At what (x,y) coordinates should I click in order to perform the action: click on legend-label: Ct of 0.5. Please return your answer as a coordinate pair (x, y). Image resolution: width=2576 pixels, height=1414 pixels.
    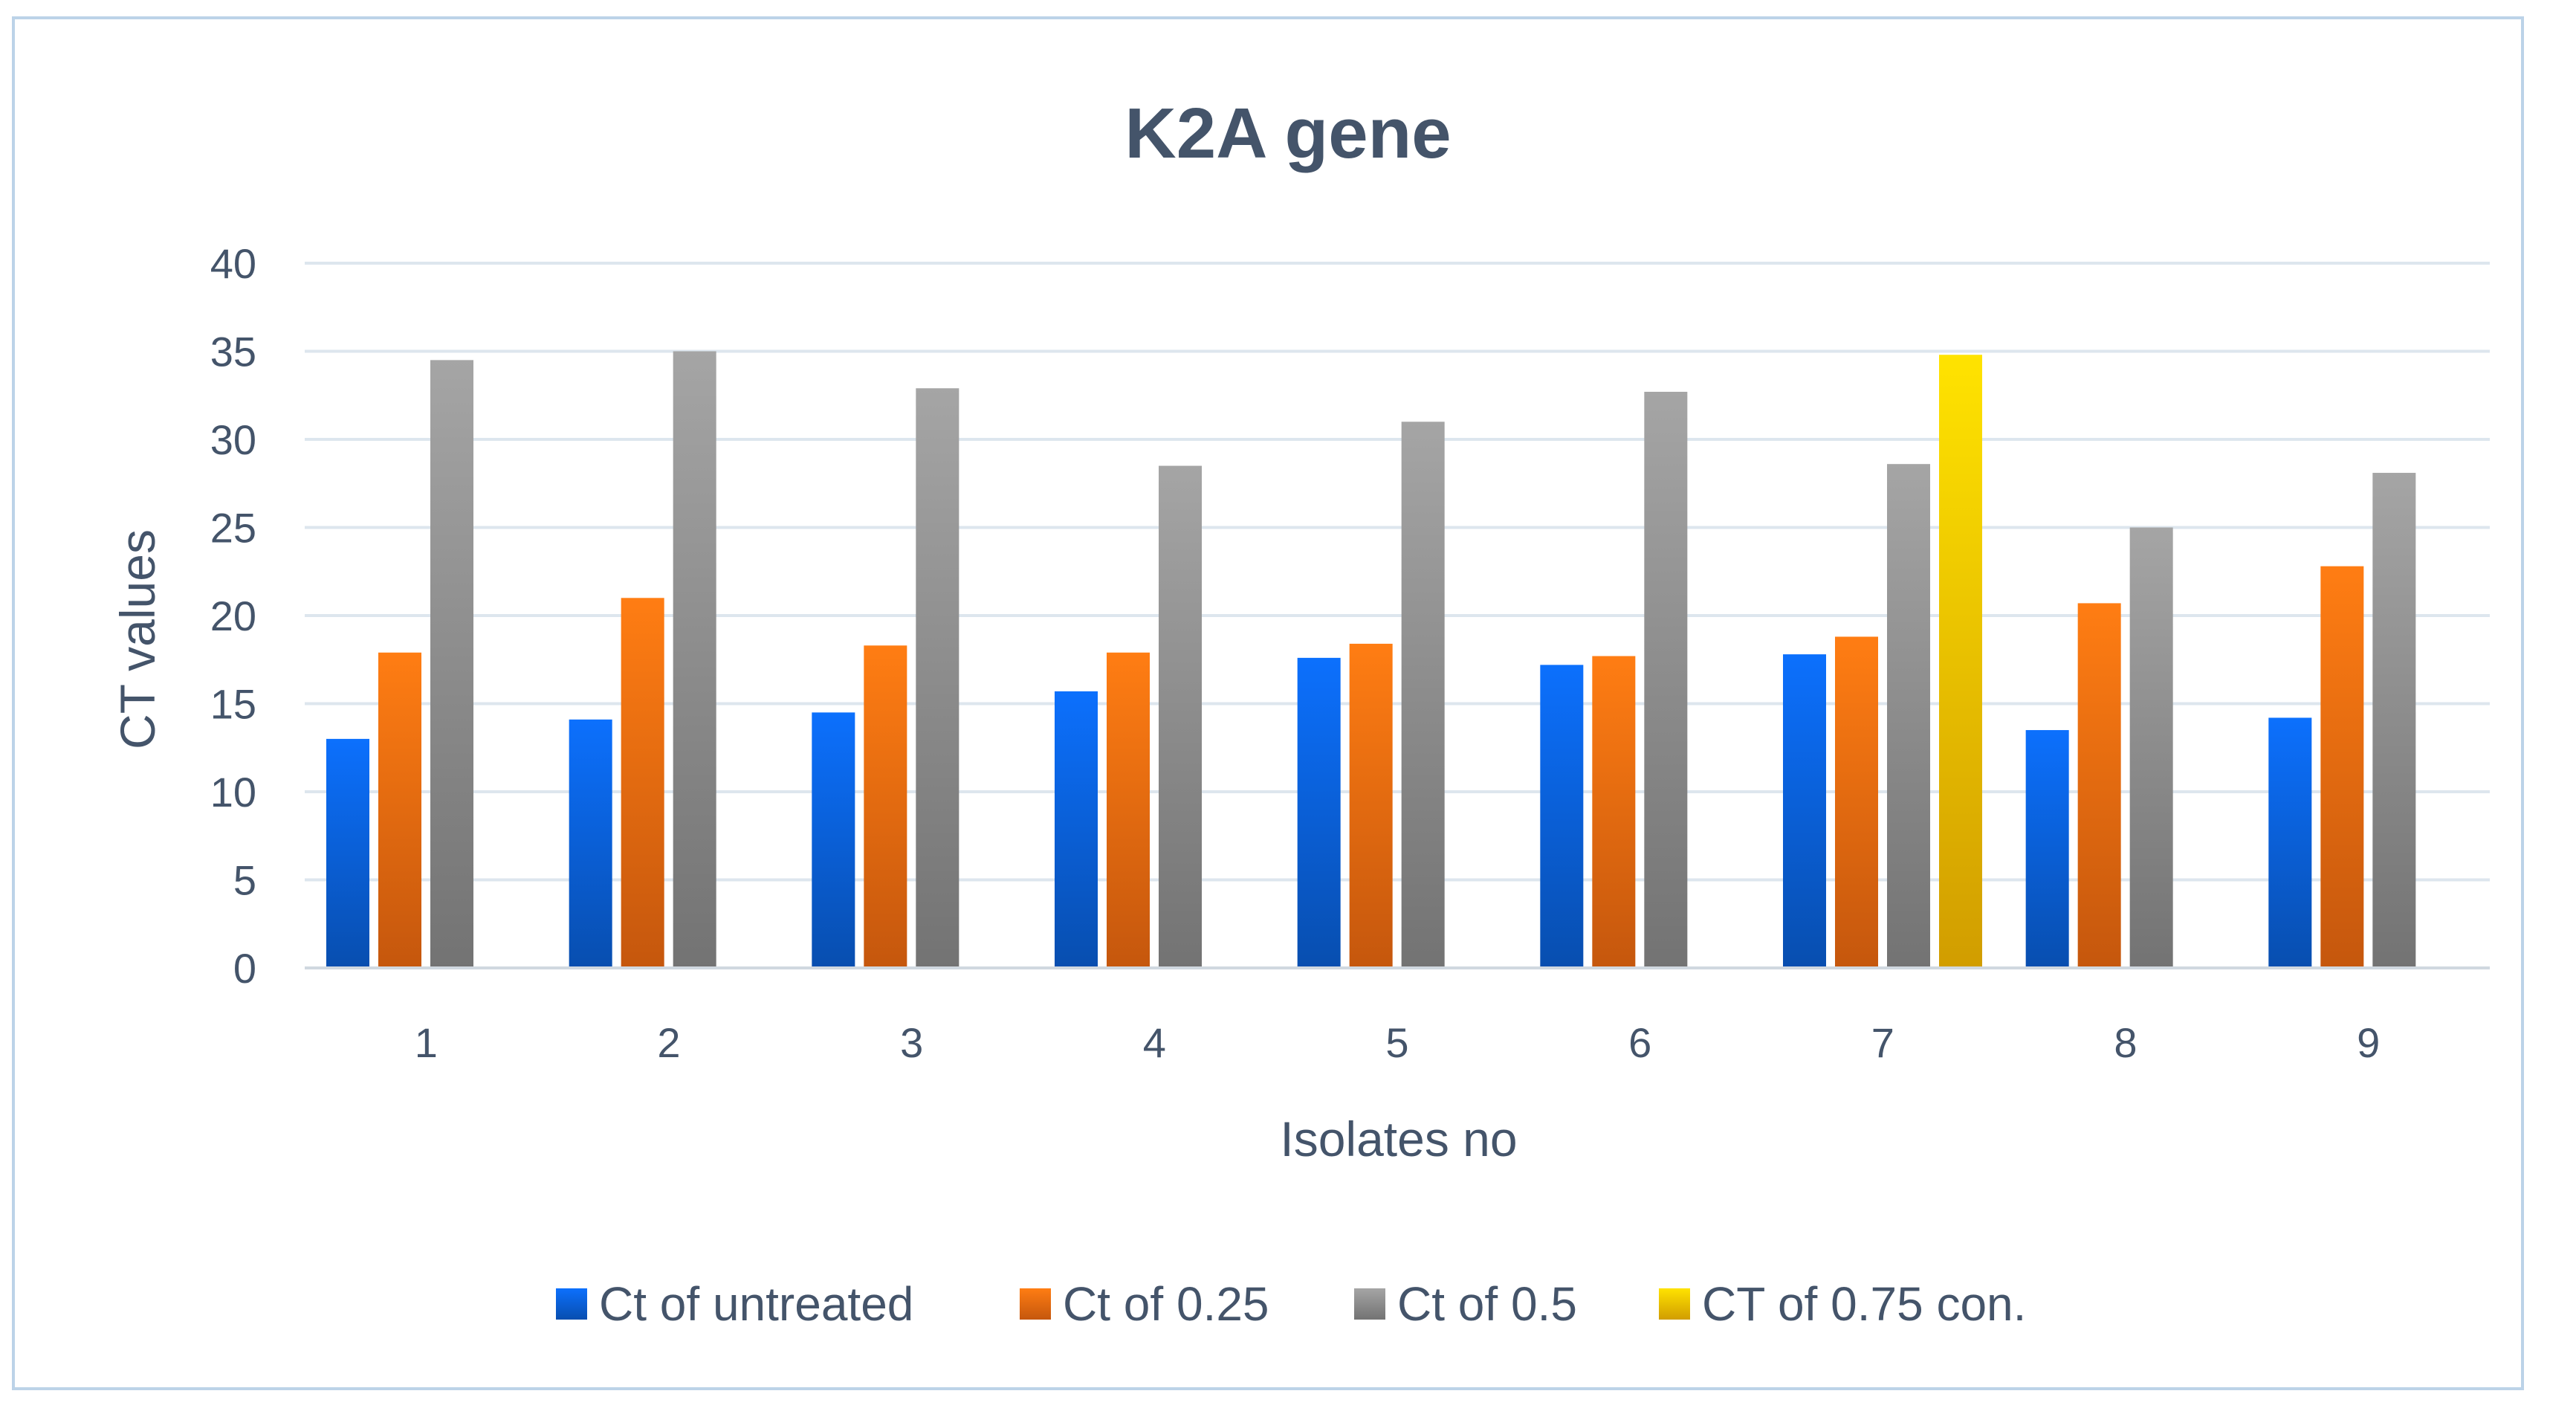
    Looking at the image, I should click on (1487, 1304).